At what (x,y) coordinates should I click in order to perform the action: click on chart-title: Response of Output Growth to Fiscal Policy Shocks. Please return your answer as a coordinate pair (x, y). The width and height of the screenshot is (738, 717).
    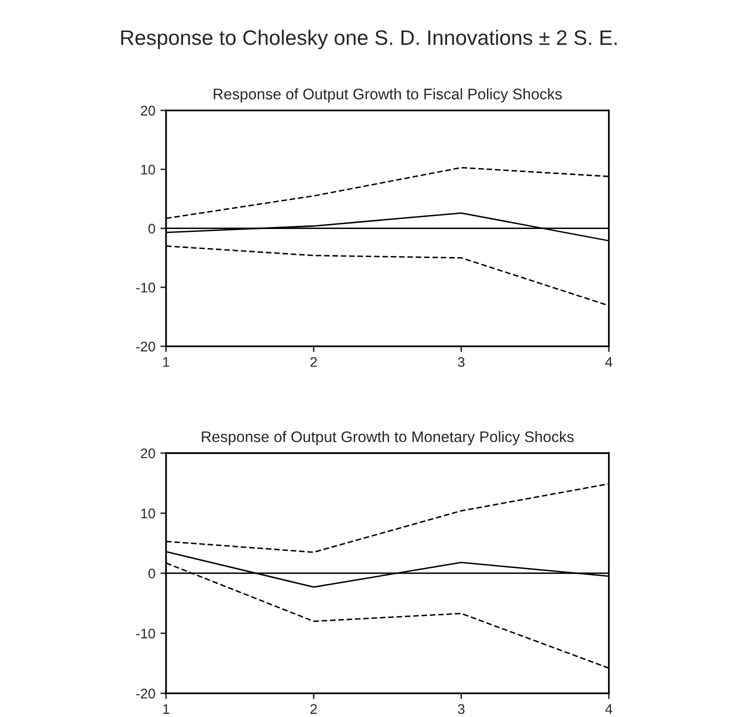
    Looking at the image, I should click on (388, 95).